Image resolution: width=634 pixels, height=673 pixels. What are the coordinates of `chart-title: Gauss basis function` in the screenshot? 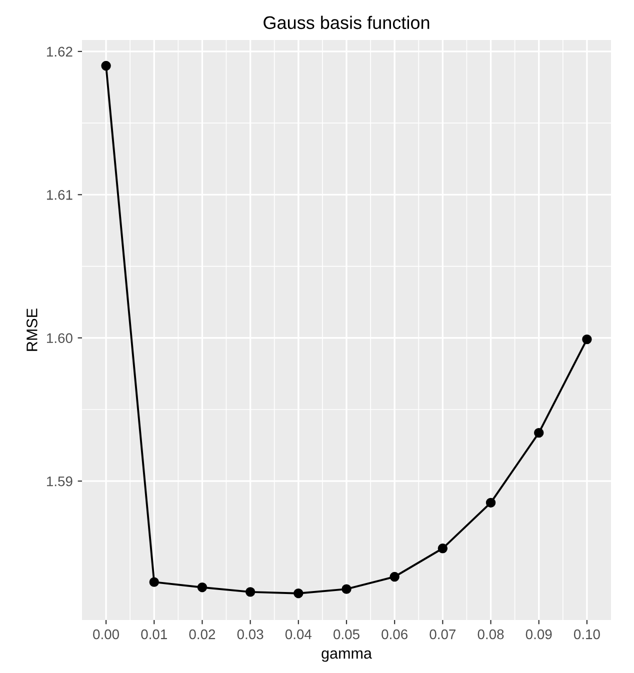 It's located at (347, 23).